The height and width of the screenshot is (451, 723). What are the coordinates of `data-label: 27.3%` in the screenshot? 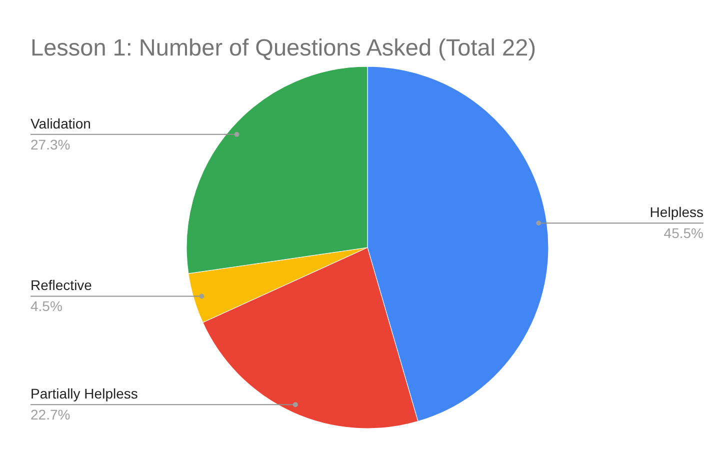 It's located at (50, 144).